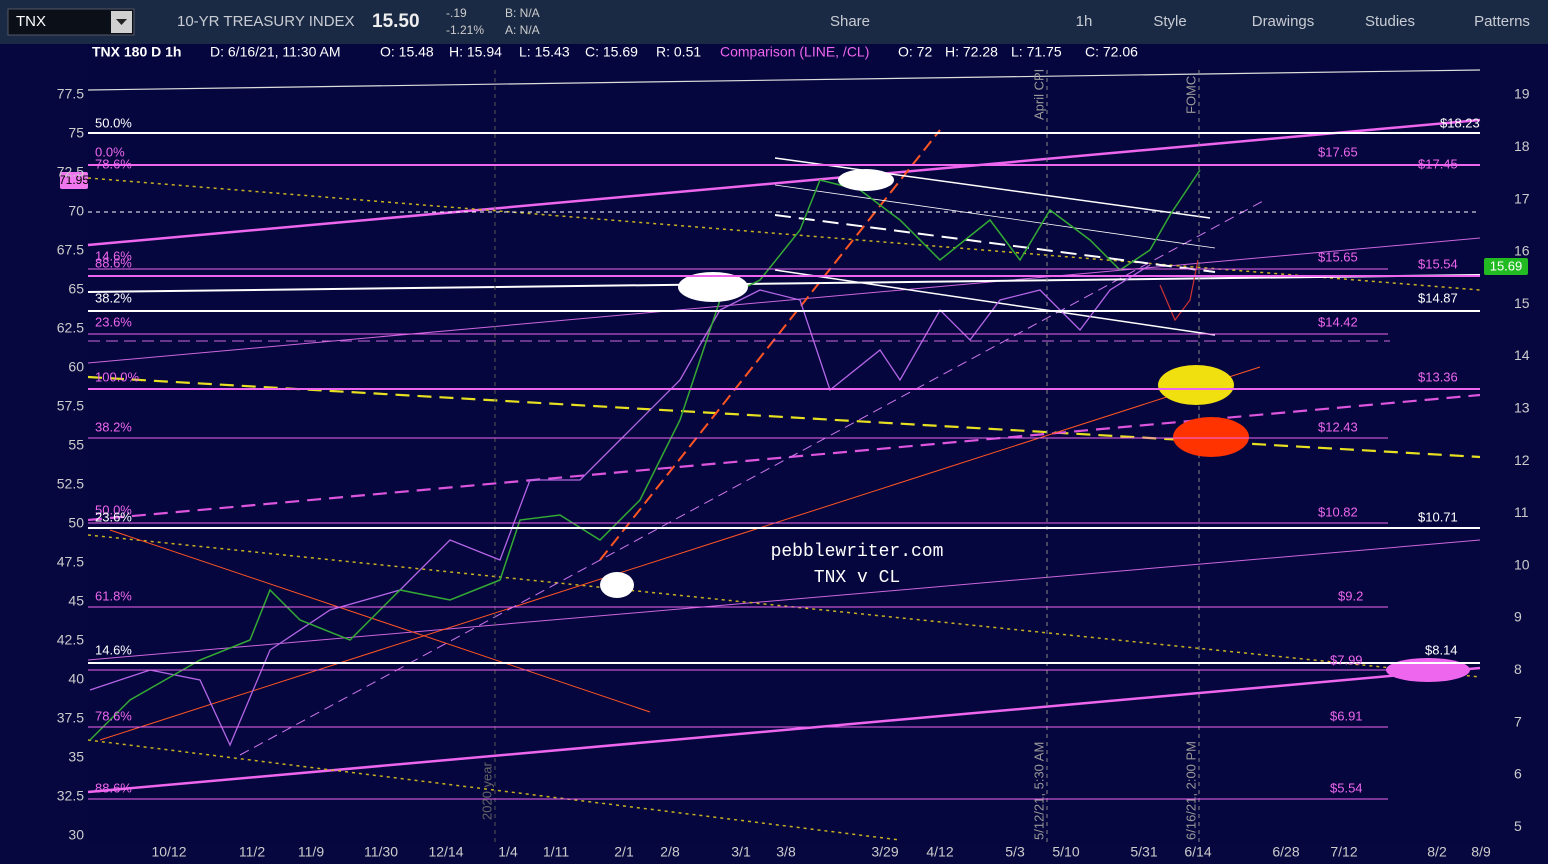 This screenshot has height=864, width=1548. I want to click on left-axis-label: 67.5, so click(70, 250).